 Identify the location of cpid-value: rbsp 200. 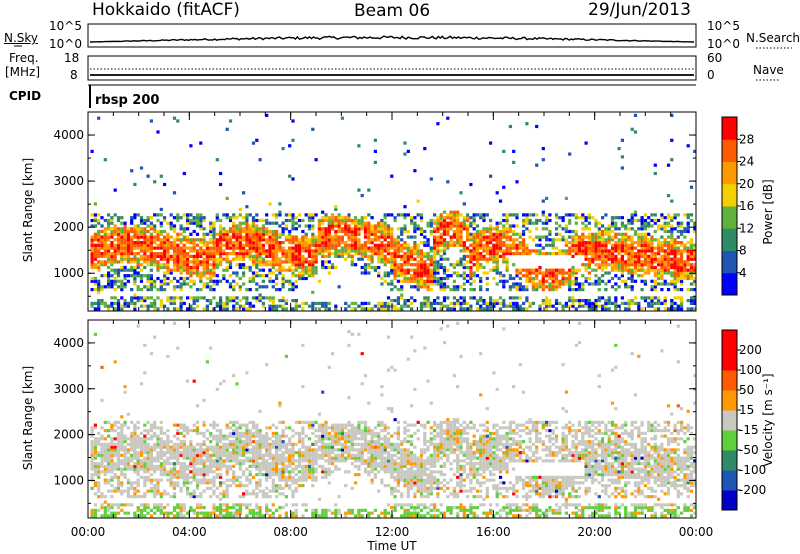
(127, 100).